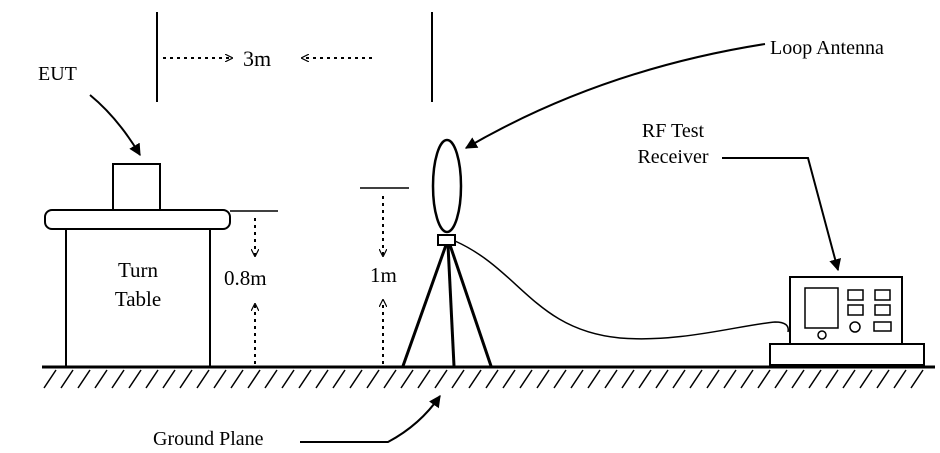  Describe the element at coordinates (827, 48) in the screenshot. I see `loop-antenna-label: Loop Antenna` at that location.